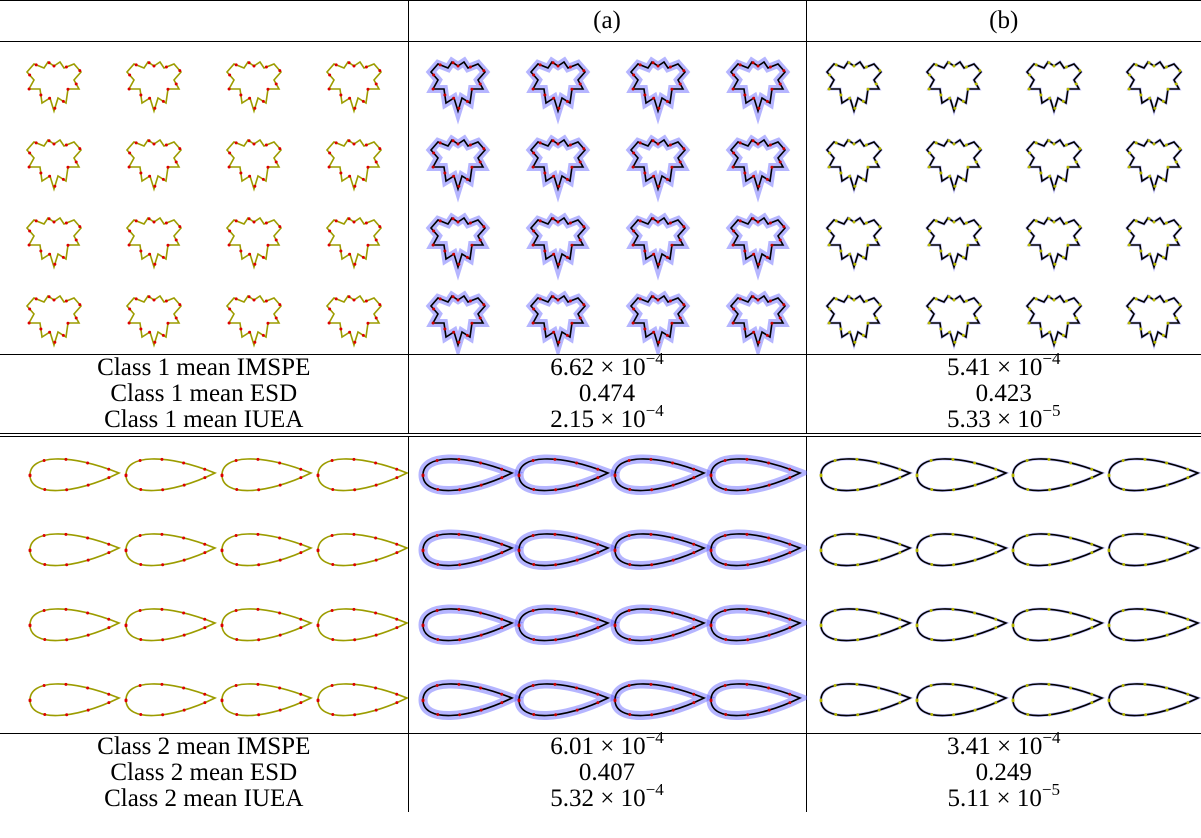 This screenshot has width=1201, height=838. Describe the element at coordinates (606, 773) in the screenshot. I see `metric-value: 0.407` at that location.